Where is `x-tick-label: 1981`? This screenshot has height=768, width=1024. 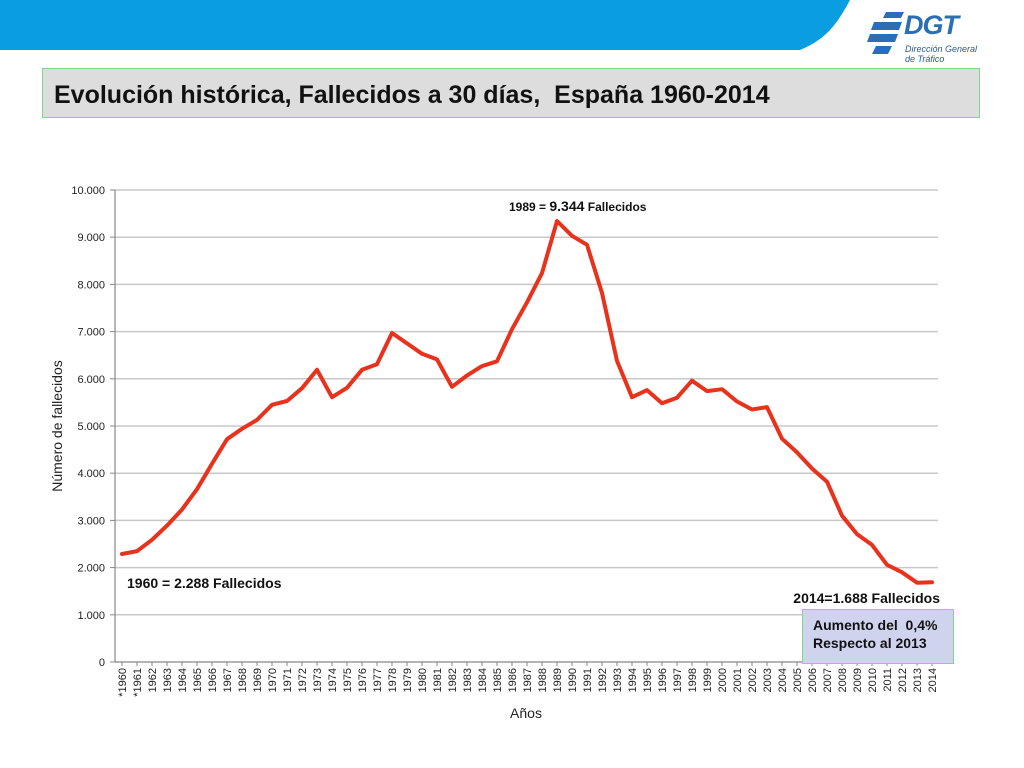
x-tick-label: 1981 is located at coordinates (438, 680).